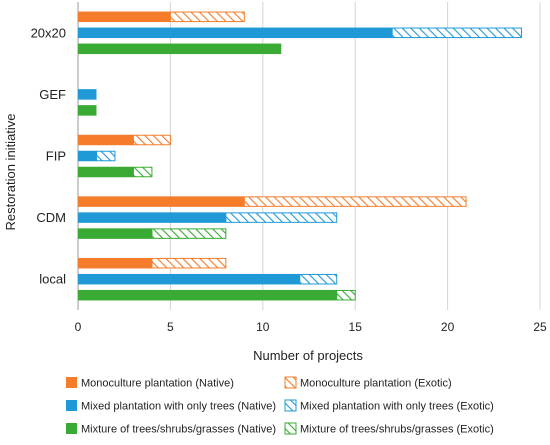 The image size is (550, 445). Describe the element at coordinates (115, 233) in the screenshot. I see `bar-CDM-2-native` at that location.